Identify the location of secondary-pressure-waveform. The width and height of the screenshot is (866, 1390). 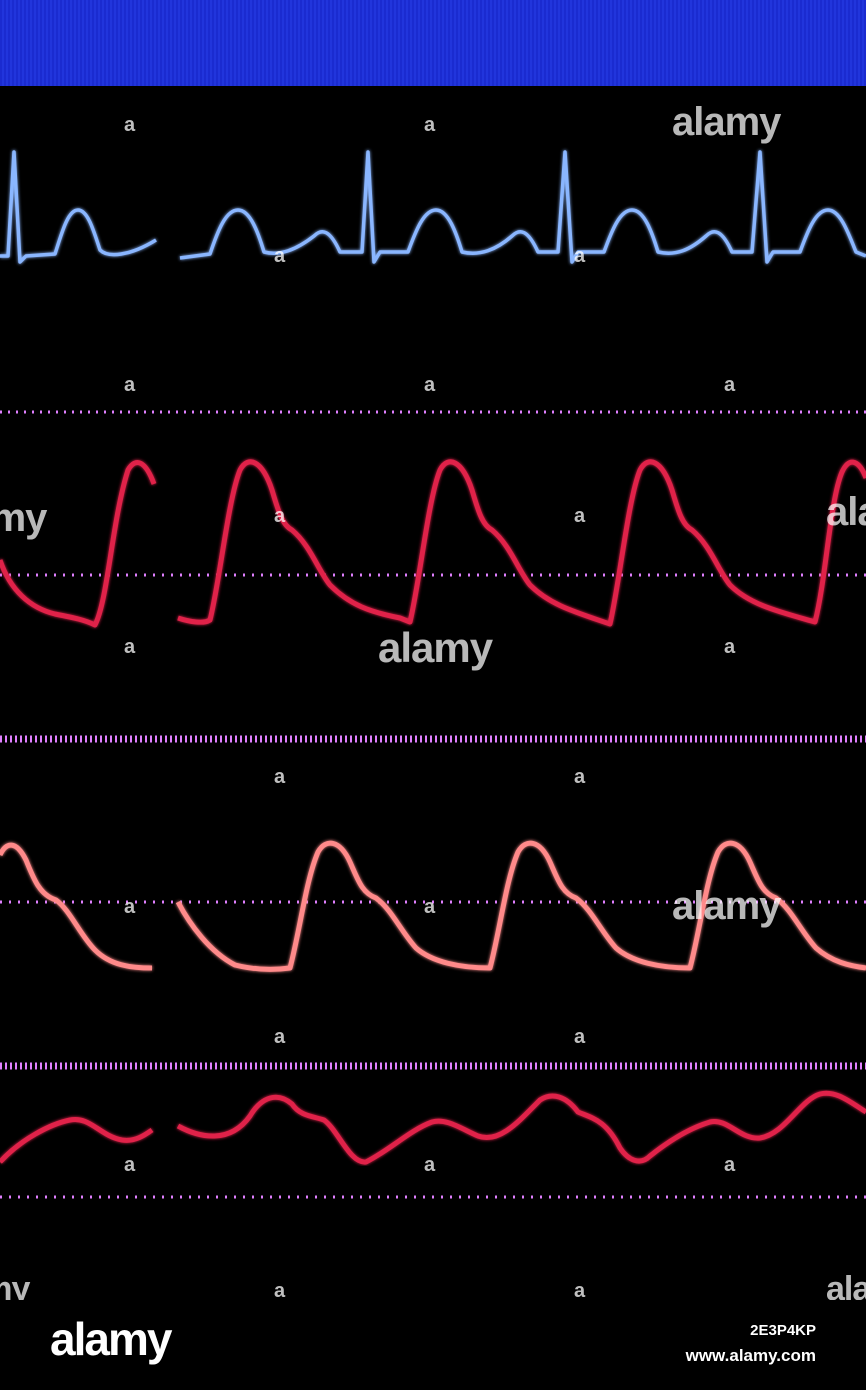
(433, 906).